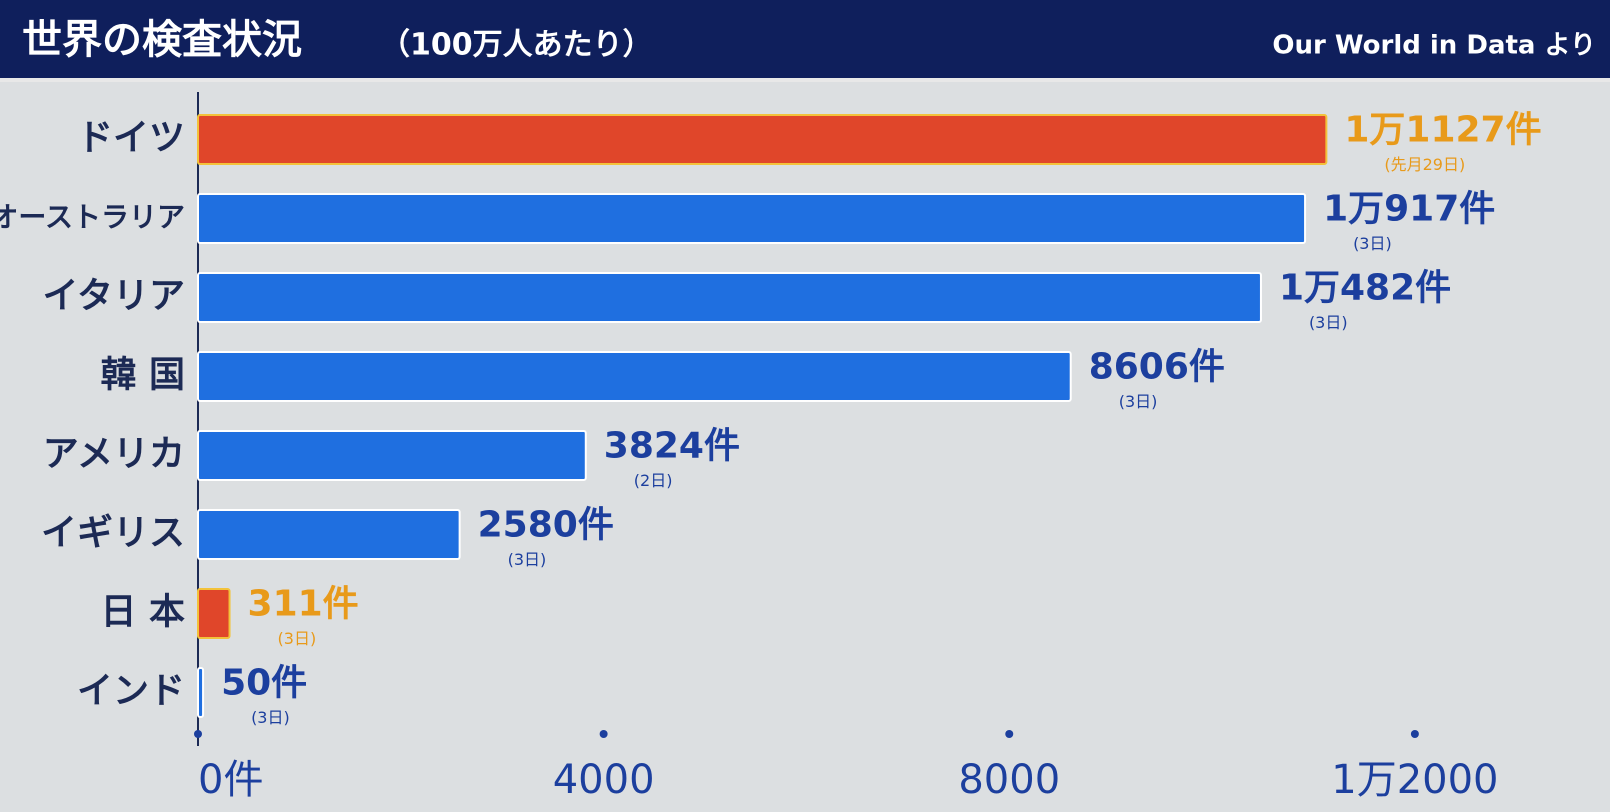 The width and height of the screenshot is (1610, 812). Describe the element at coordinates (162, 40) in the screenshot. I see `chart-title: 世界の検査状況` at that location.